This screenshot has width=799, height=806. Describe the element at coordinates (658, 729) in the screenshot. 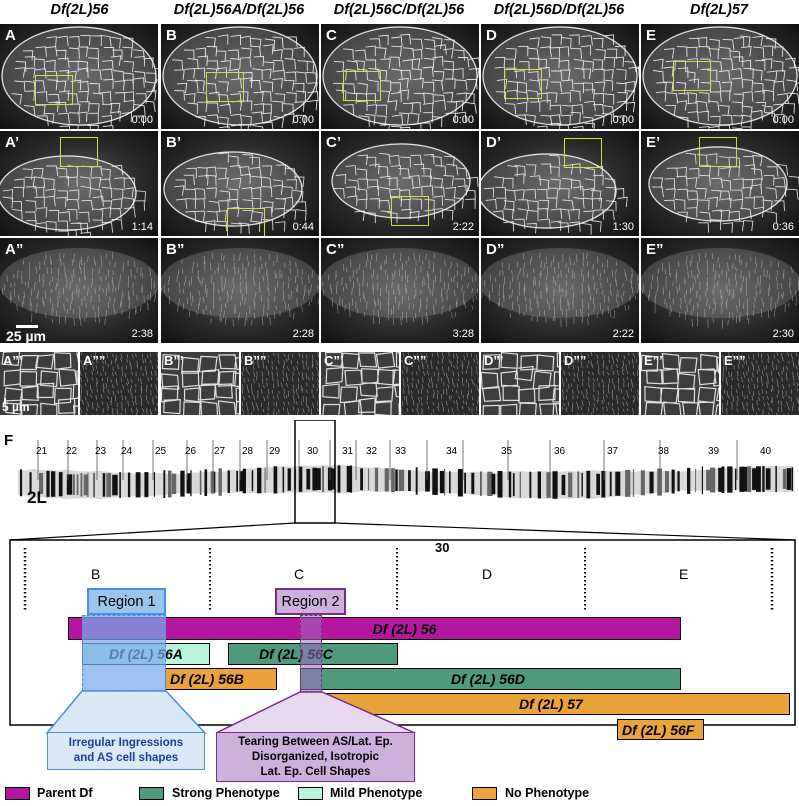

I see `df-56f-label: Df (2L) 56F` at that location.